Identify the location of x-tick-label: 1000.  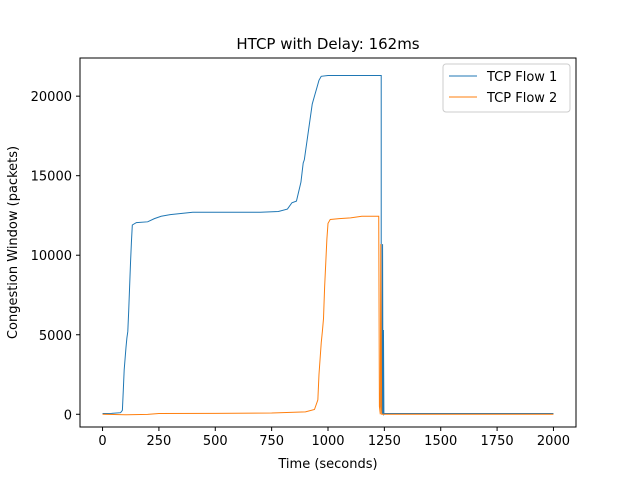
(327, 441).